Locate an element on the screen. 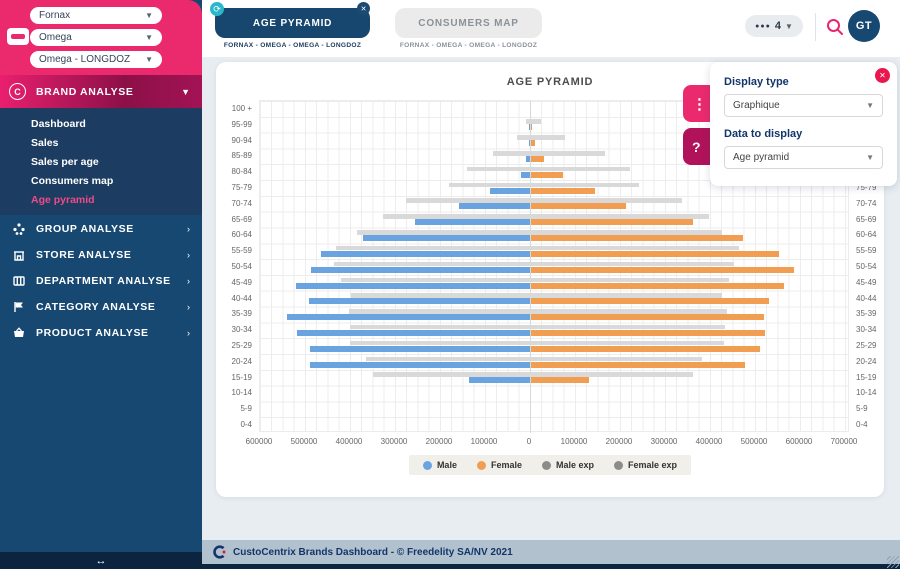  sidebar-filters-header: Fornax ▼ Omega ▼ Omega - LONGDOZ ▼ is located at coordinates (101, 37).